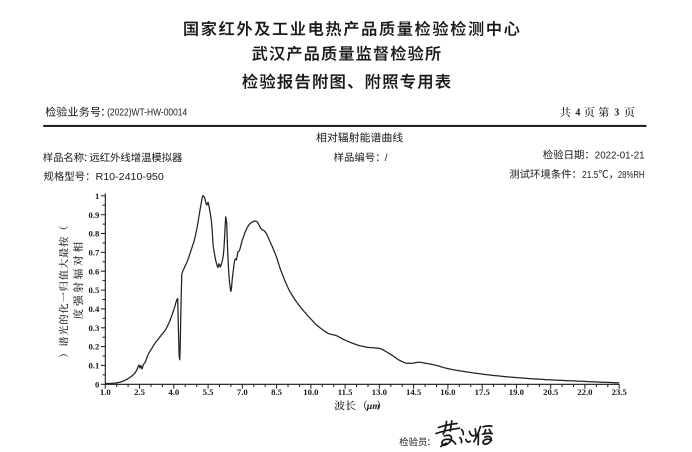 The height and width of the screenshot is (452, 692). I want to click on svg-text: 0.4, so click(94, 309).